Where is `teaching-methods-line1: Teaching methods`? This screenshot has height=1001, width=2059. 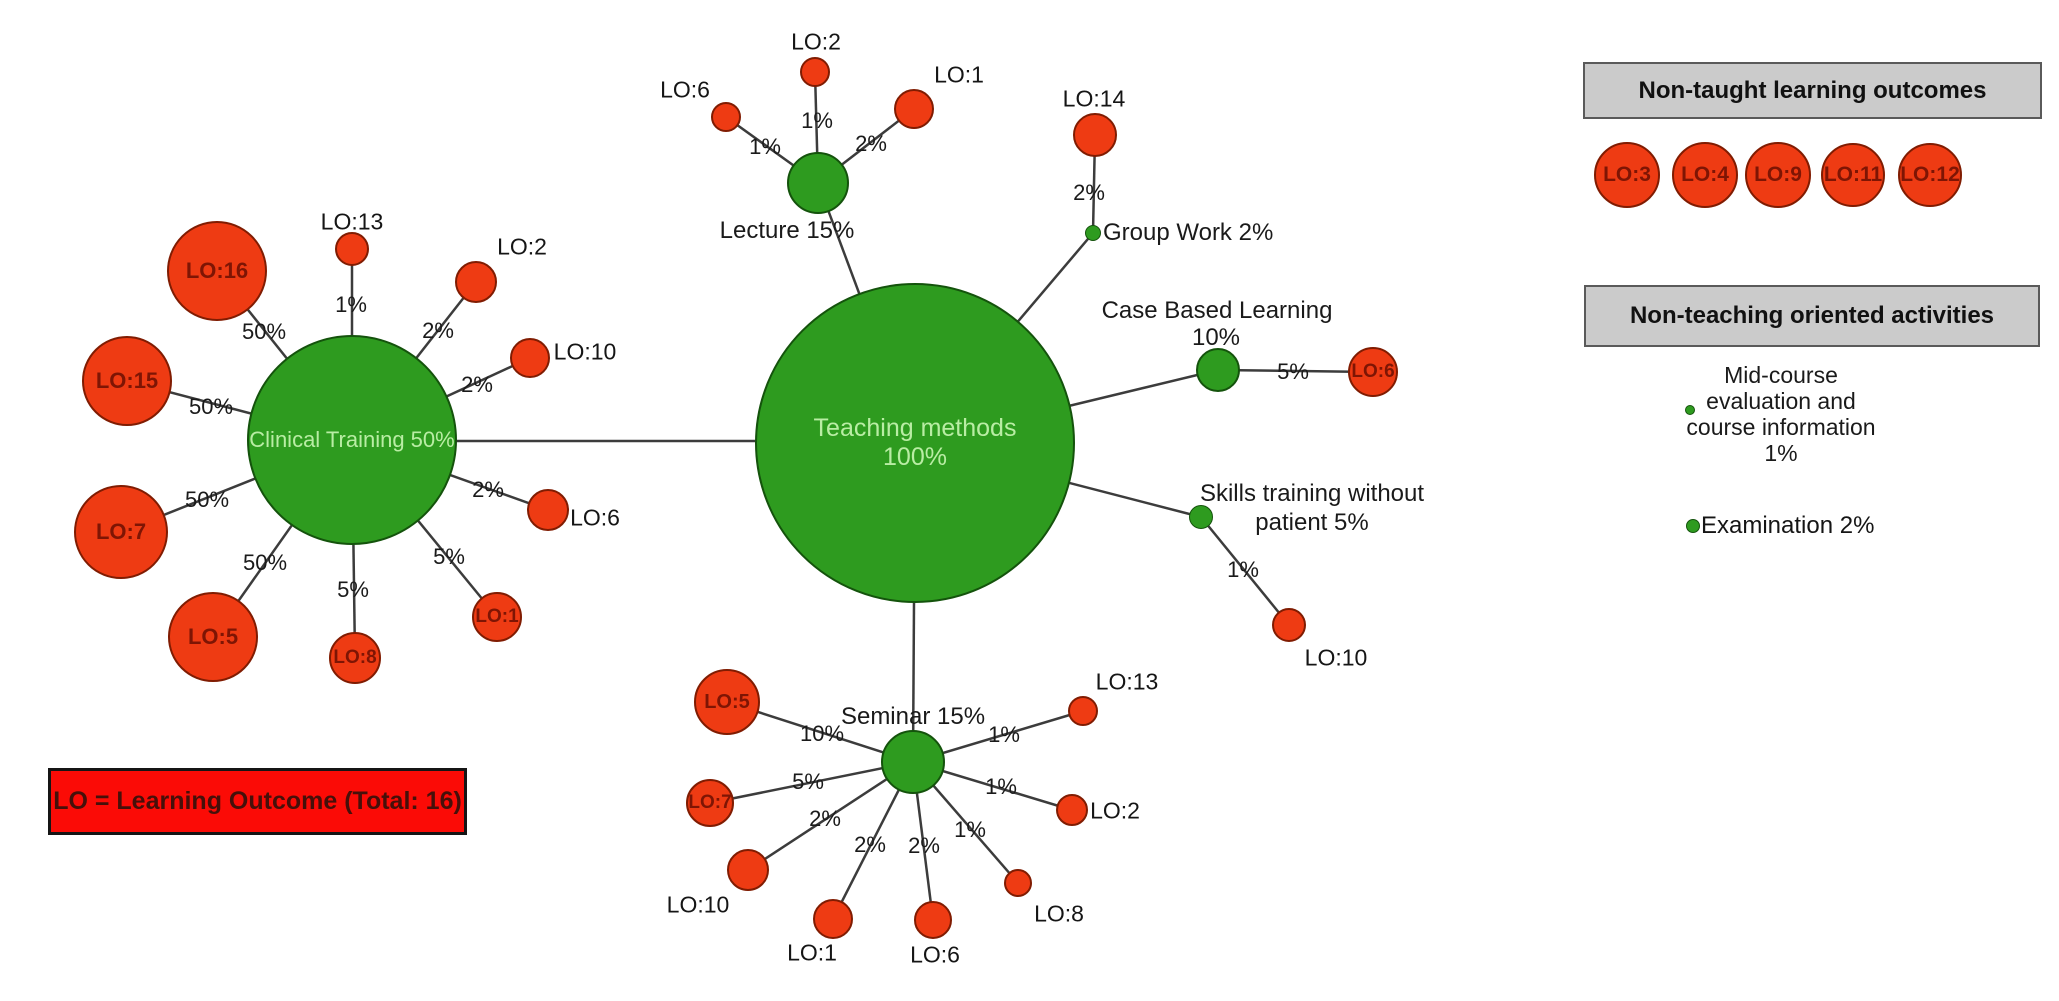 teaching-methods-line1: Teaching methods is located at coordinates (915, 427).